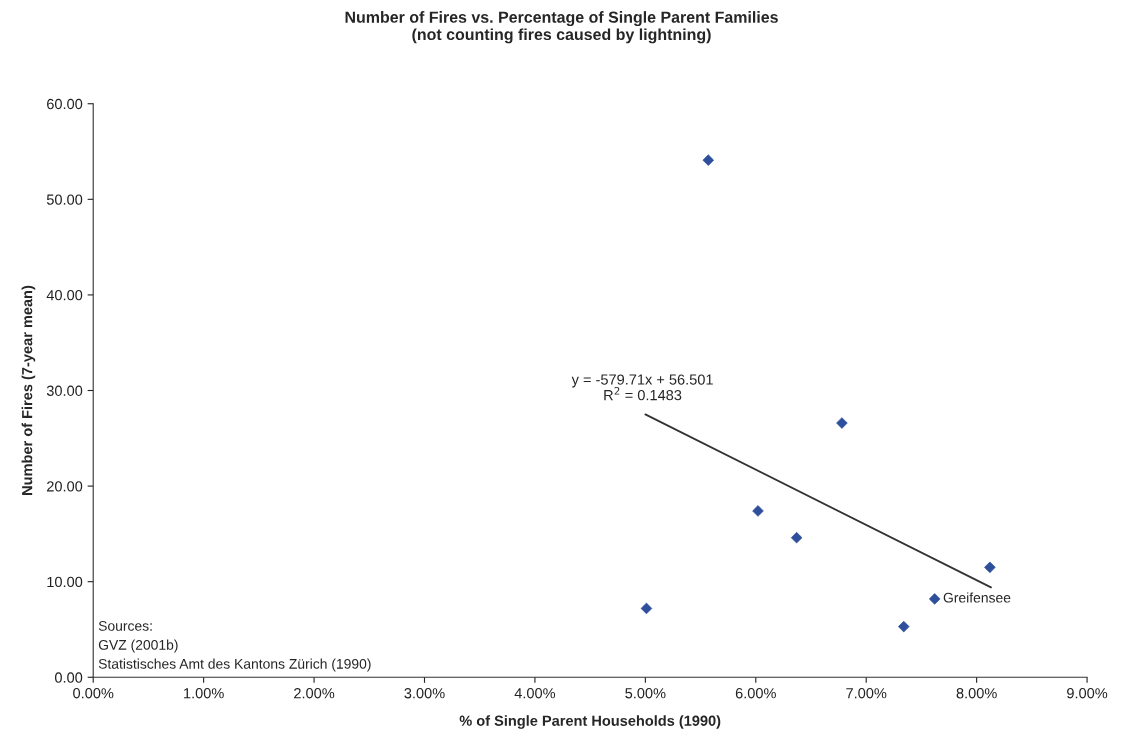  What do you see at coordinates (93, 693) in the screenshot?
I see `x-tick-label: 0.00%` at bounding box center [93, 693].